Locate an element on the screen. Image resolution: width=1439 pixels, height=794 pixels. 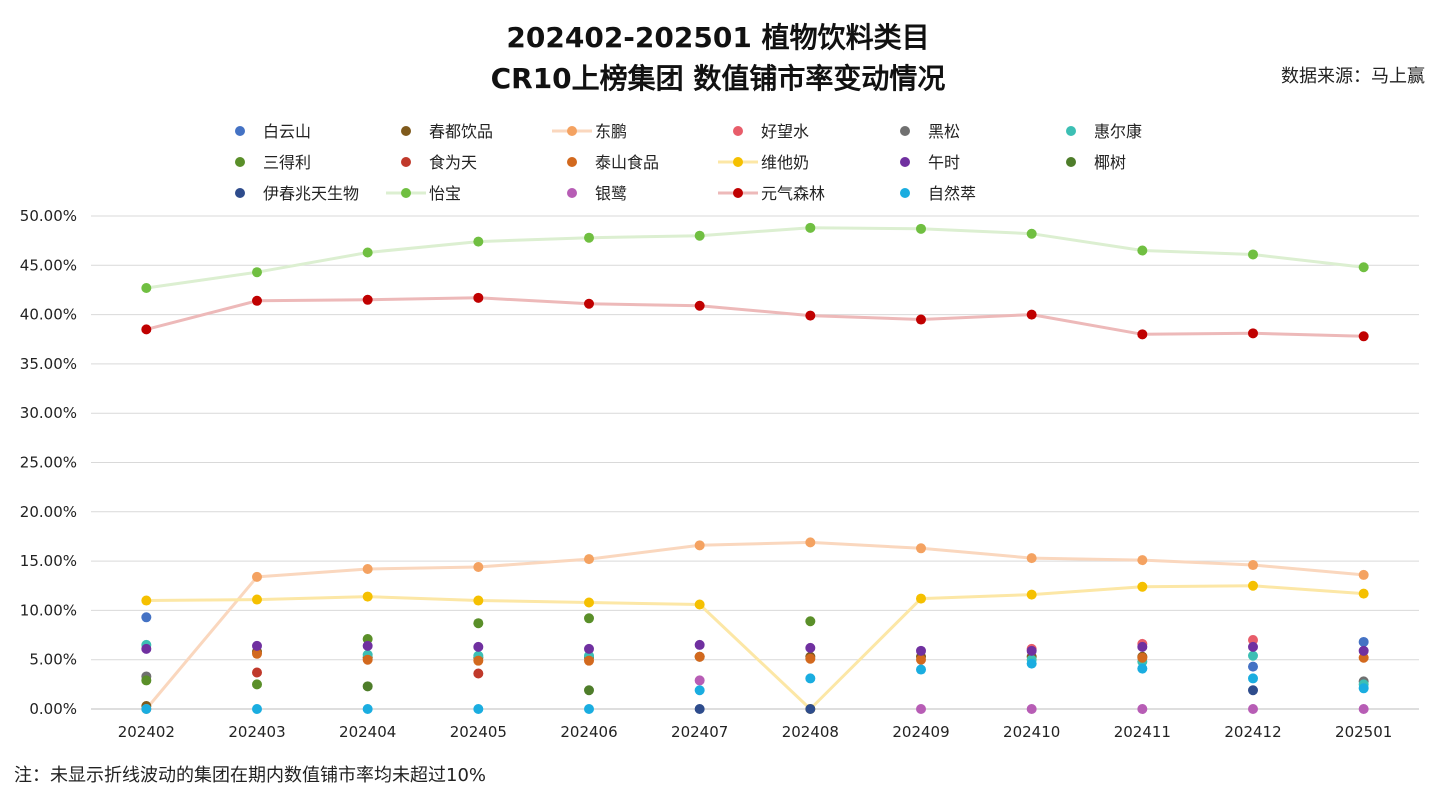
legend-item: 黑松 is located at coordinates (930, 131).